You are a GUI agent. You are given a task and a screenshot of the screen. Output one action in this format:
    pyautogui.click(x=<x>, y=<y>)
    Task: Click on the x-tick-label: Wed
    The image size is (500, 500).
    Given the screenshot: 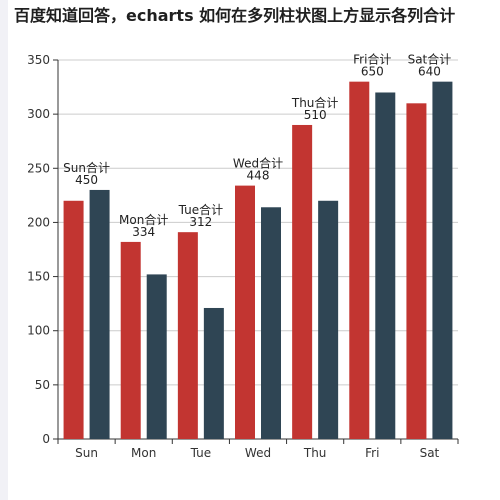 What is the action you would take?
    pyautogui.click(x=258, y=453)
    